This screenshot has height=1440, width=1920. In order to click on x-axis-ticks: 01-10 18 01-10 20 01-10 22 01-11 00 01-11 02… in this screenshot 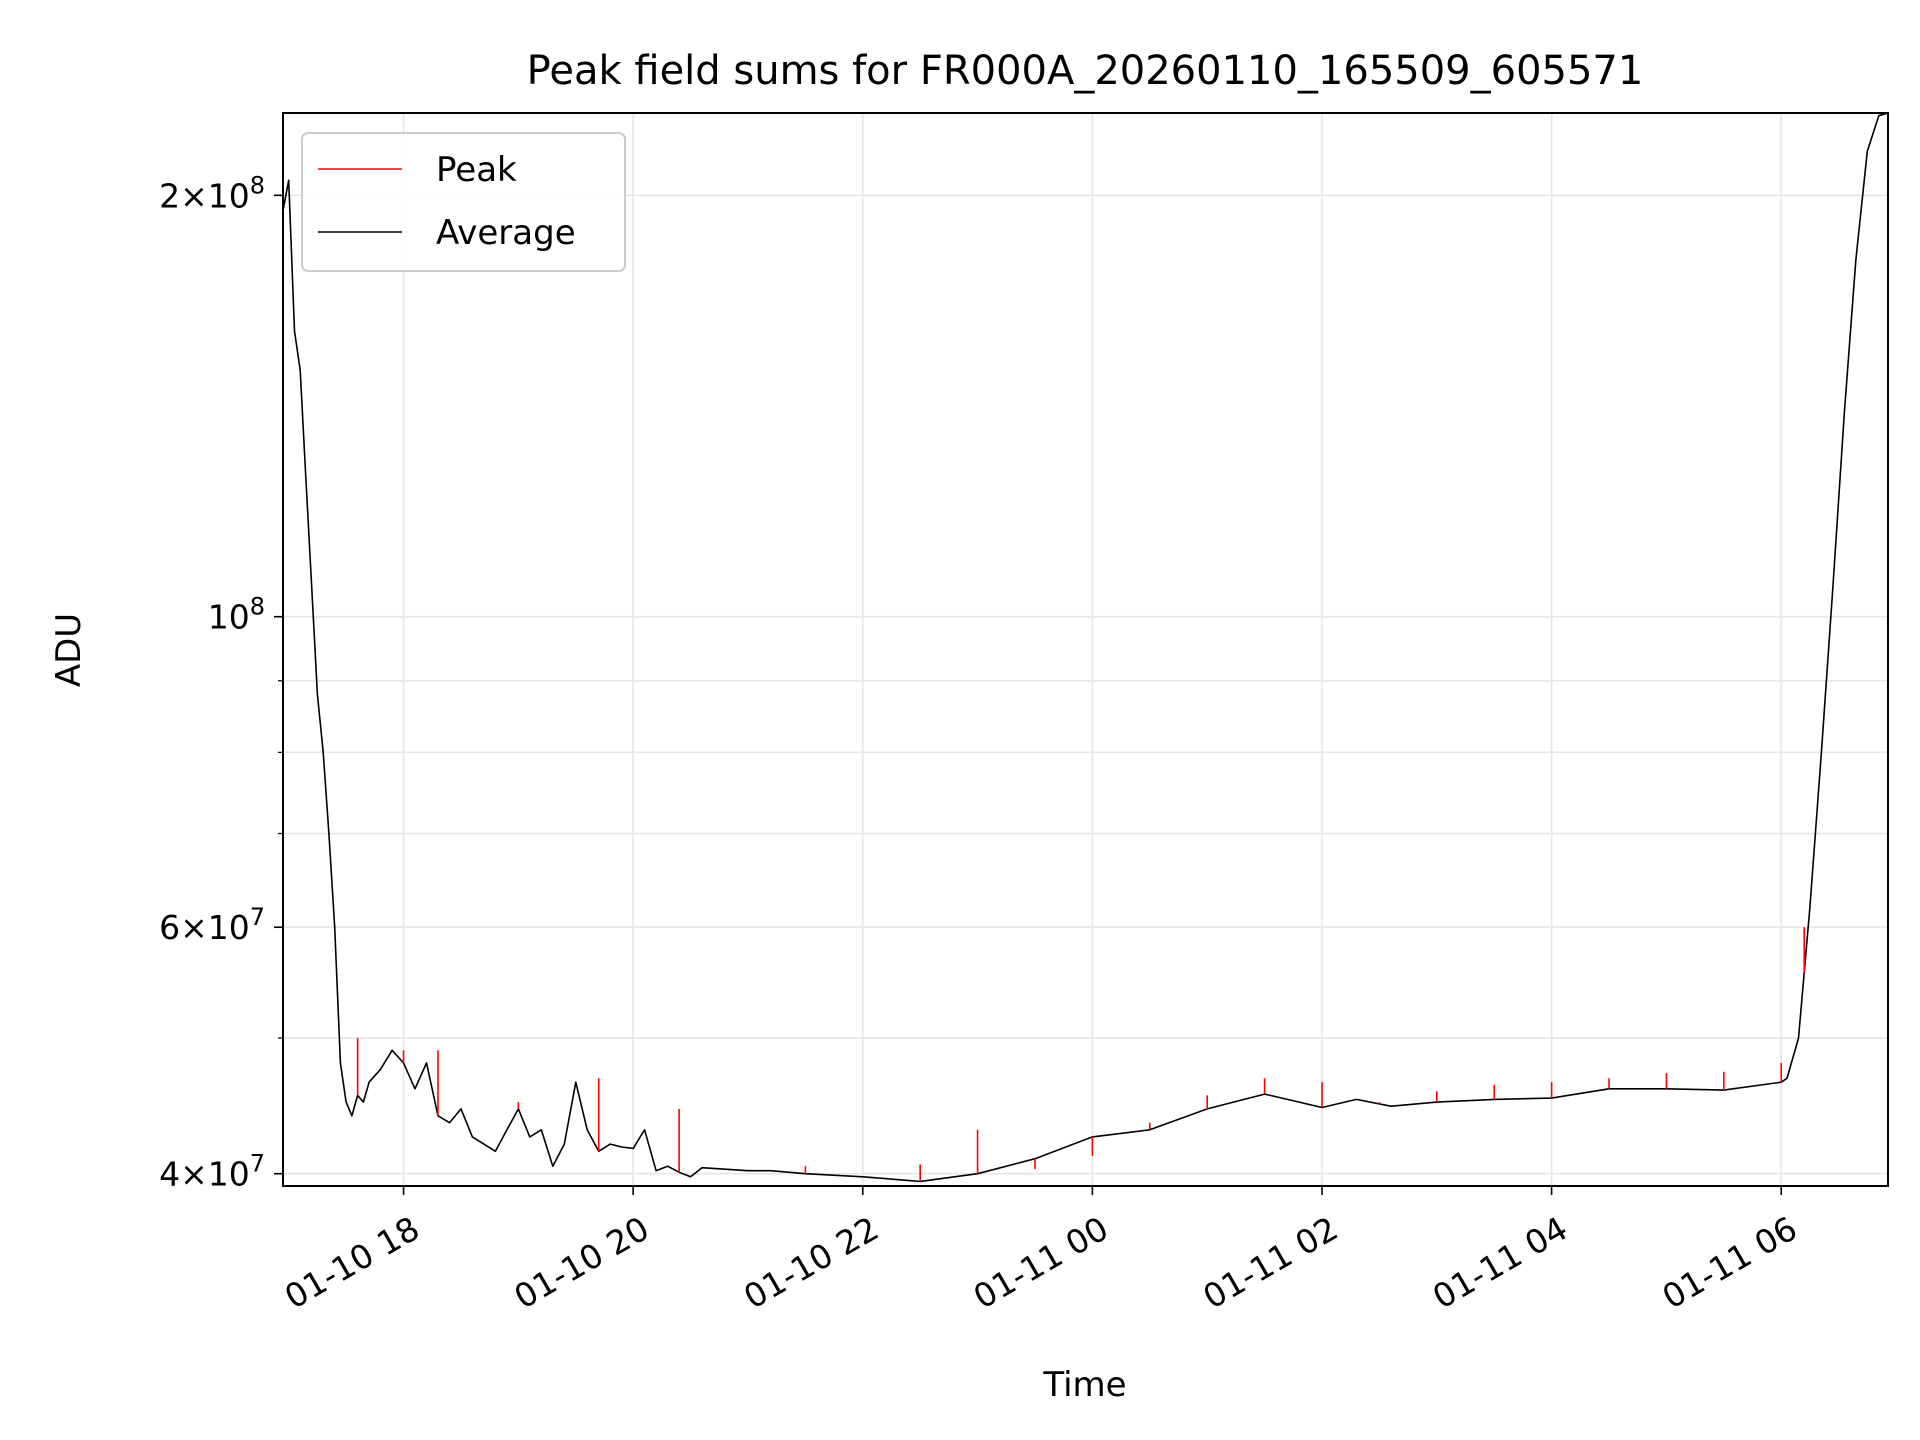, I will do `click(1041, 1251)`.